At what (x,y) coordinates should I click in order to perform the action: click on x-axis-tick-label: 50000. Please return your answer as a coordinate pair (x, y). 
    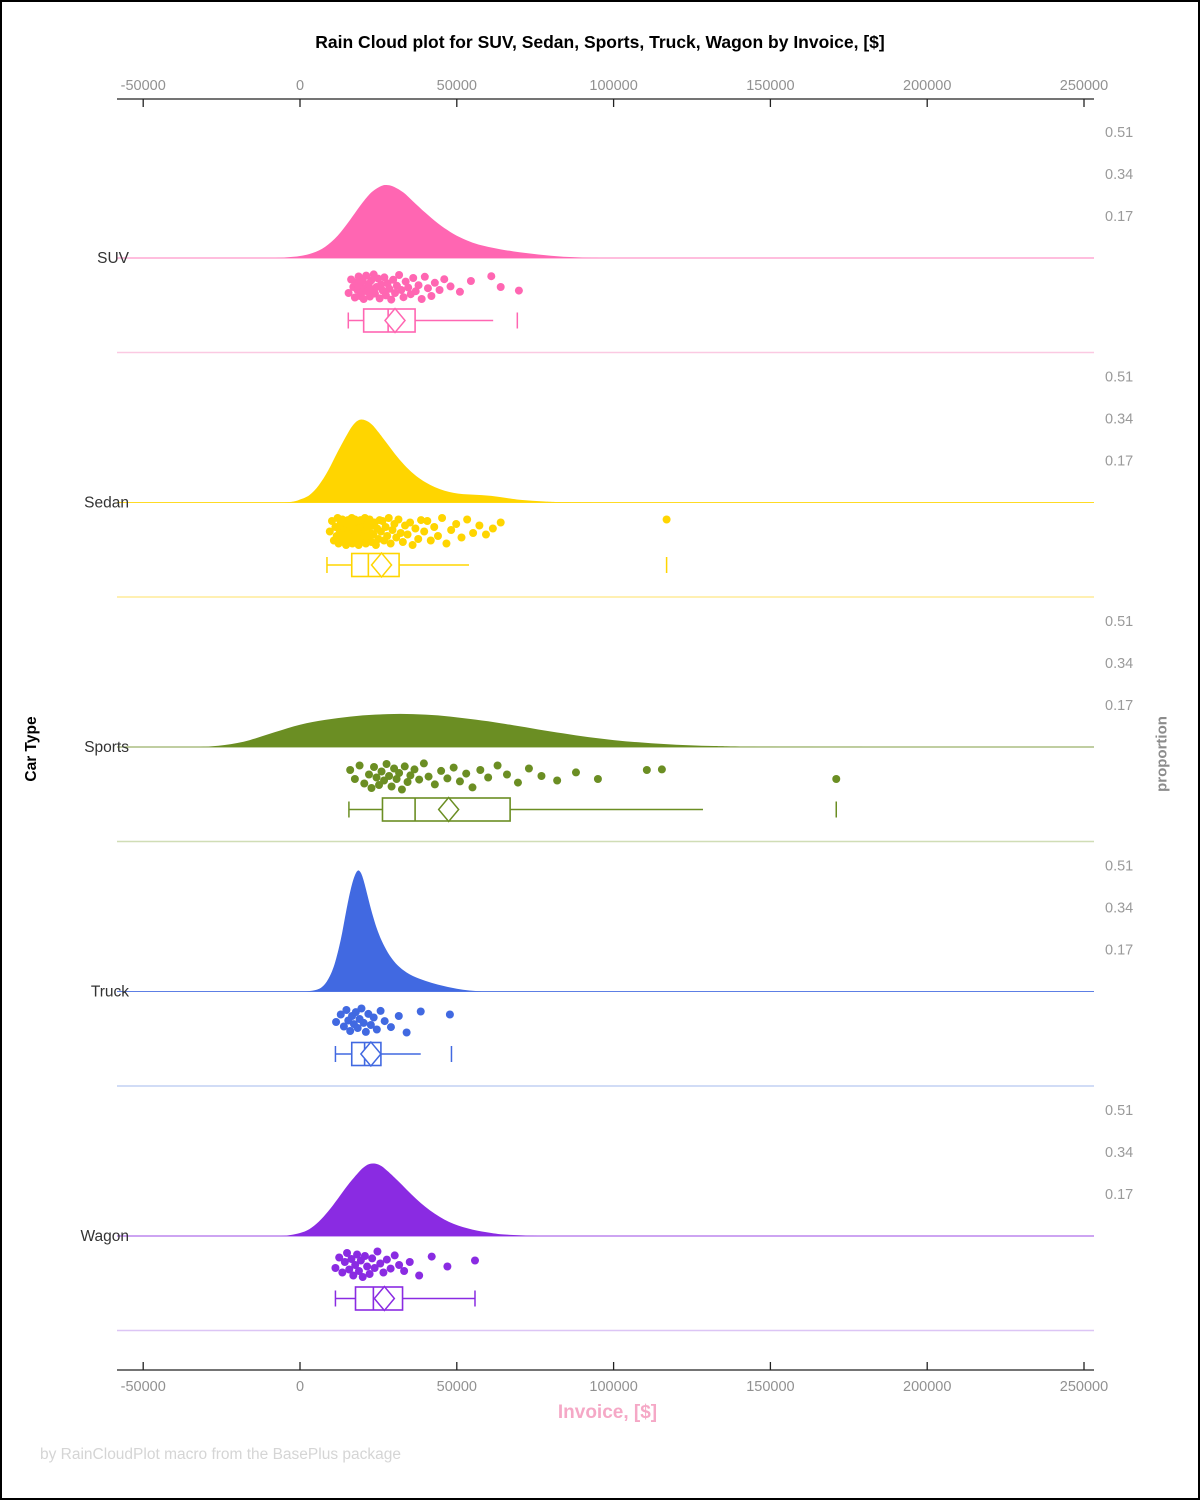
    Looking at the image, I should click on (457, 1387).